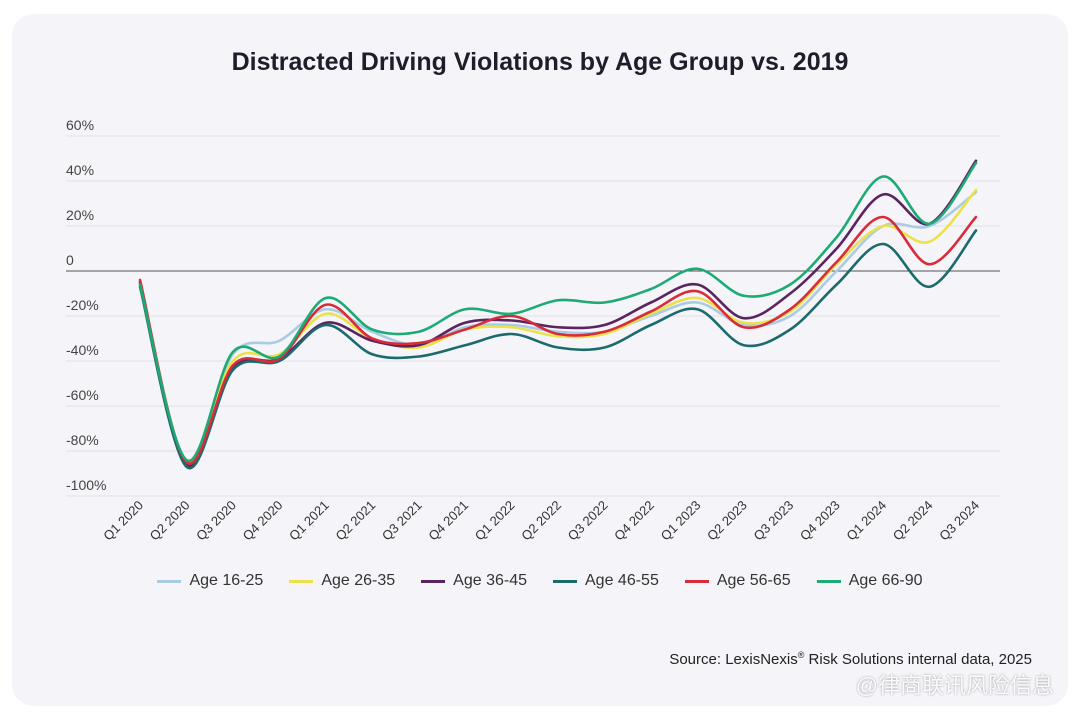  I want to click on x-tick-label: Q3 2024, so click(959, 521).